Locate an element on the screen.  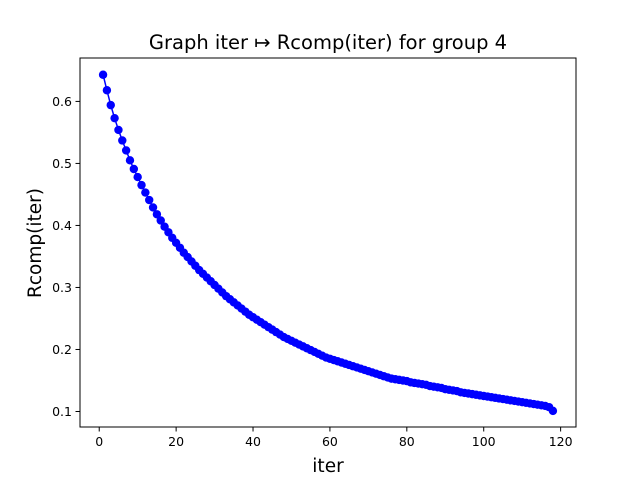
x-tick-label: 60 is located at coordinates (330, 441).